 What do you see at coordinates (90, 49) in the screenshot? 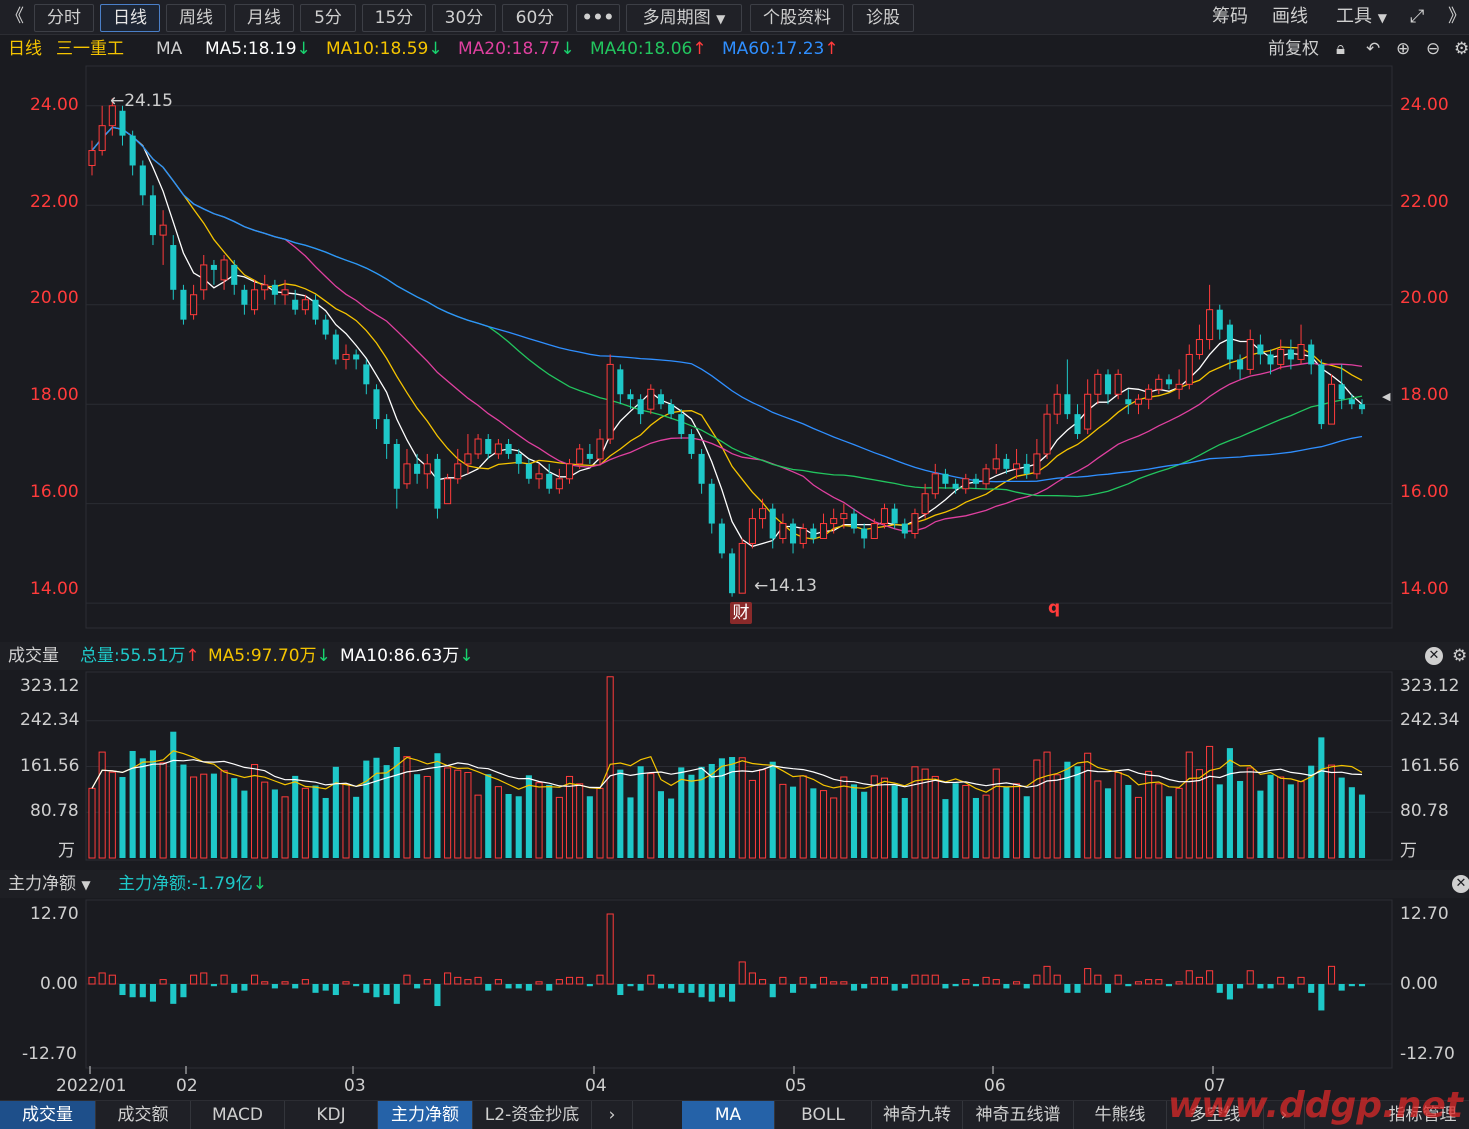
I see `stock-name: 三一重工` at bounding box center [90, 49].